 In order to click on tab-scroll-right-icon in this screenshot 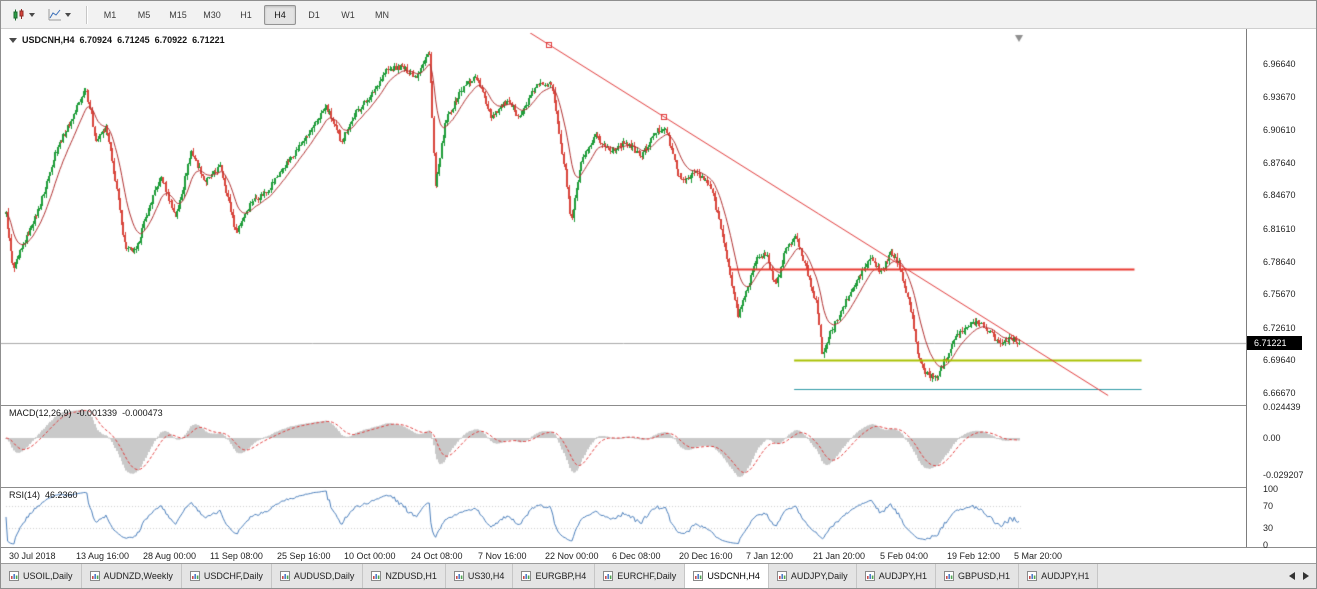, I will do `click(1306, 576)`.